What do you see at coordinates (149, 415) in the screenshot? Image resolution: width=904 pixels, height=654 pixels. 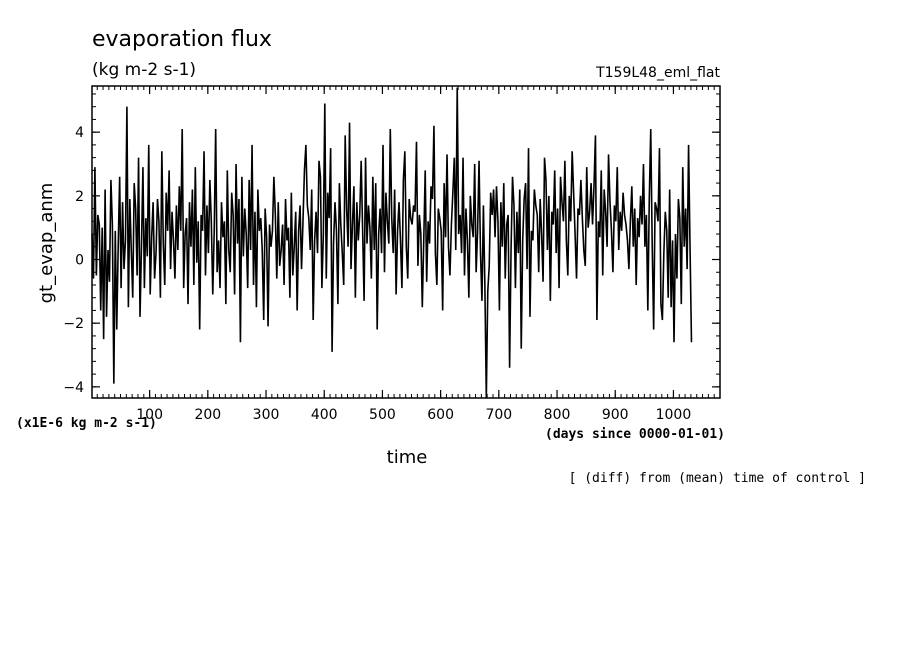 I see `x-tick-label: 100` at bounding box center [149, 415].